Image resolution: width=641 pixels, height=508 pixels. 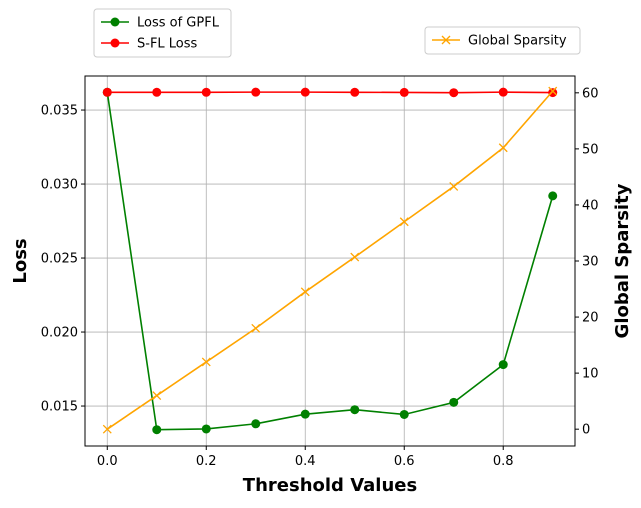 I want to click on legend-right: Global Sparsity, so click(x=502, y=40).